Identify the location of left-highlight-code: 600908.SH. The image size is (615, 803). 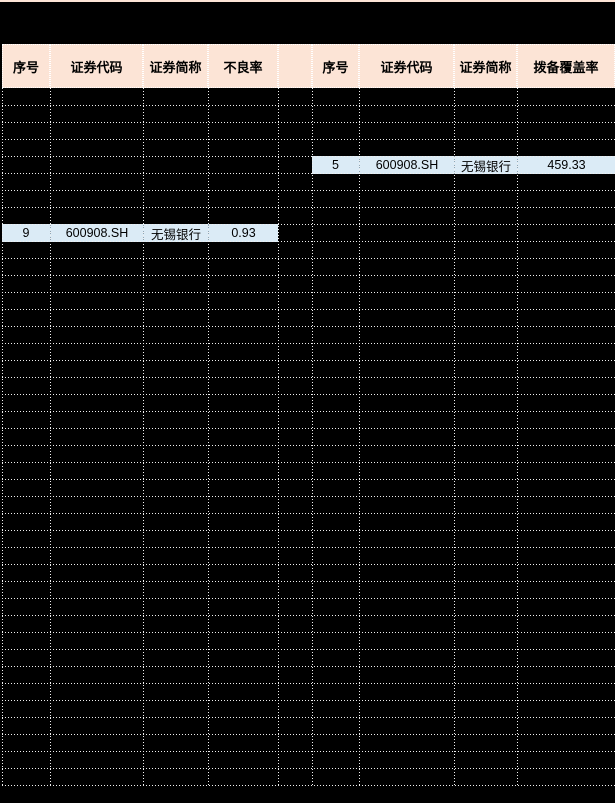
(96, 233).